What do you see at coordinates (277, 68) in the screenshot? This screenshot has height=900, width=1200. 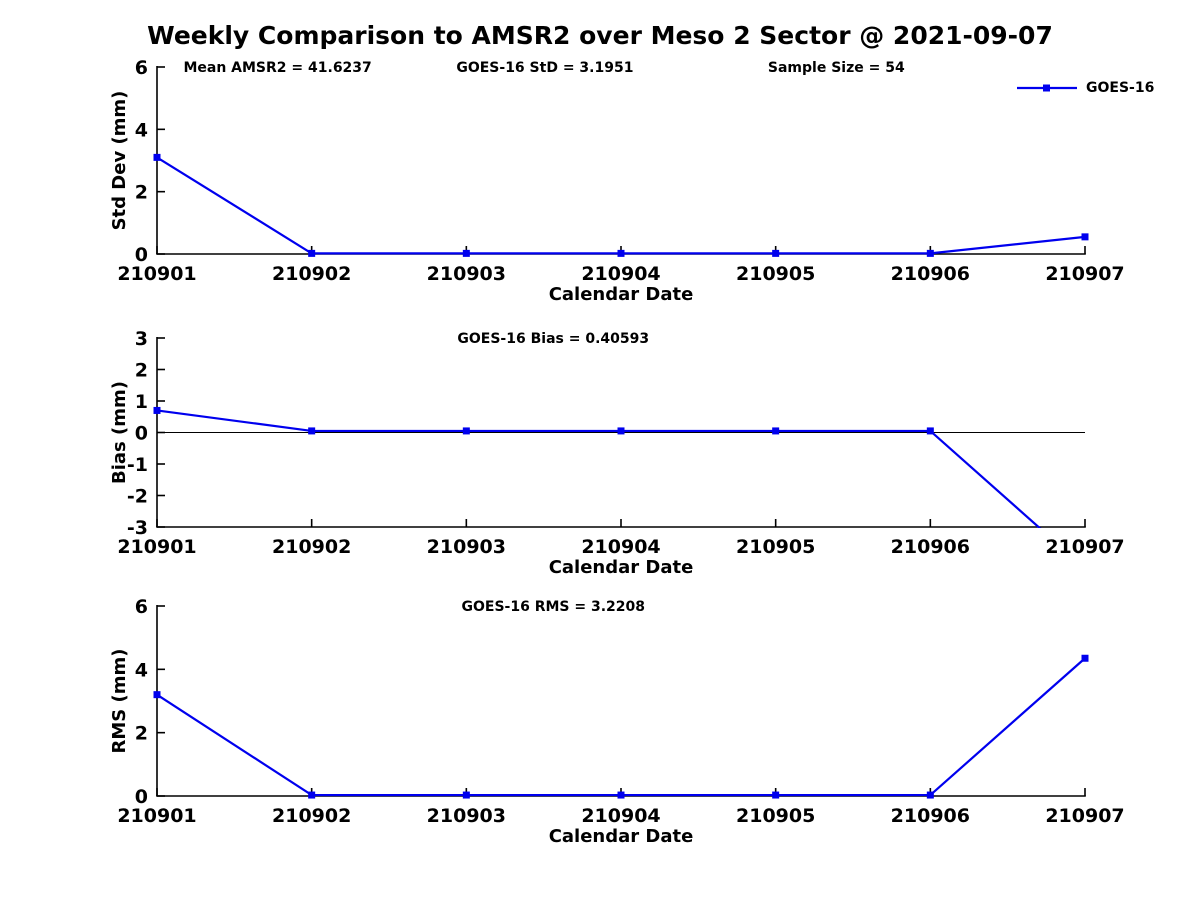 I see `annotation-text: Mean AMSR2 = 41.6237` at bounding box center [277, 68].